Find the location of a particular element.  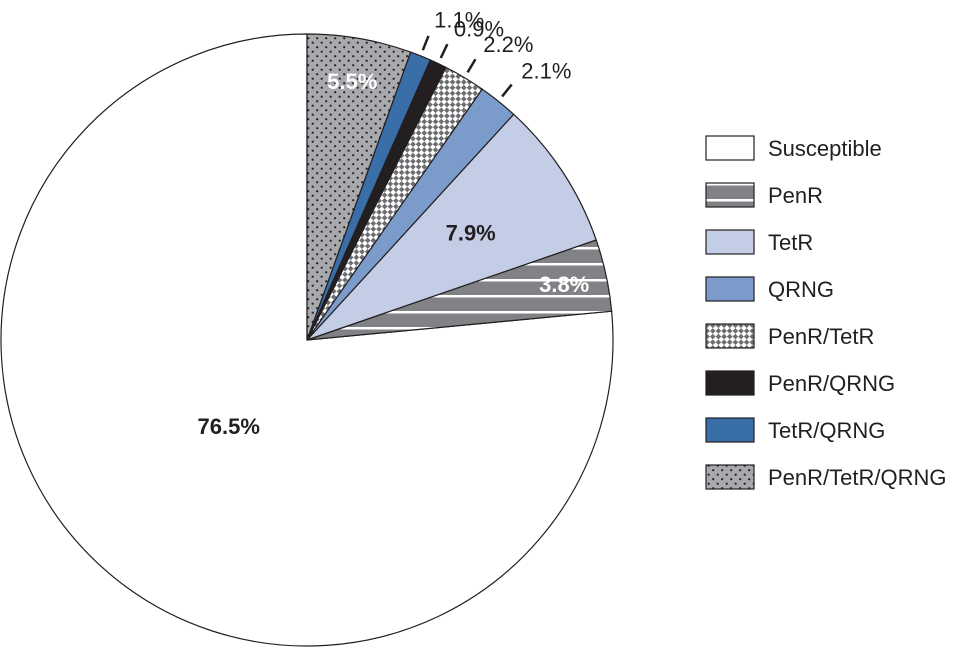

legend-label-penr-tetr: PenR/TetR is located at coordinates (821, 336).